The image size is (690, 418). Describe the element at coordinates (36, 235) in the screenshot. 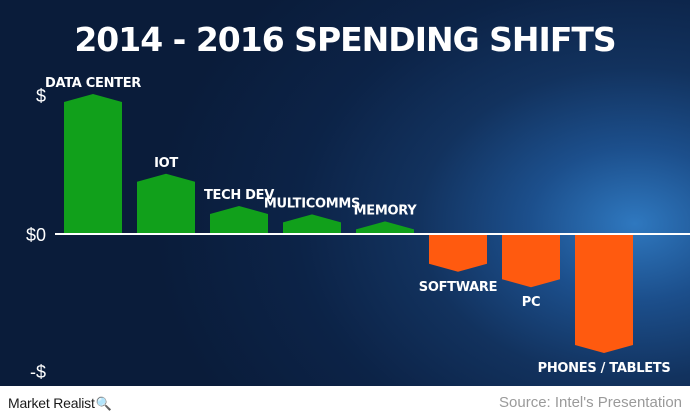

I see `y-tick-zero: $0` at that location.